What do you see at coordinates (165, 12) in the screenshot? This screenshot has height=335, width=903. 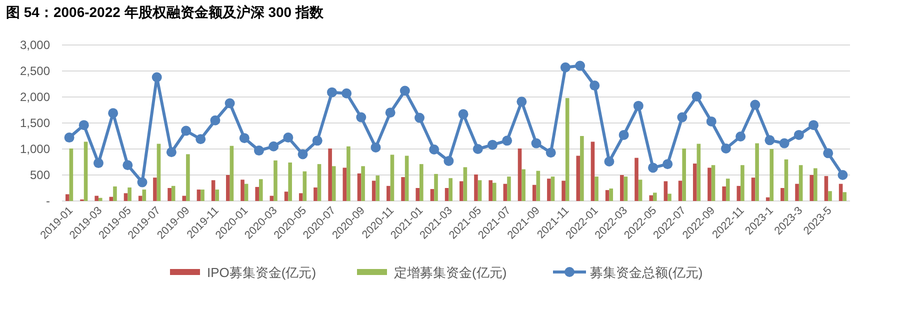 I see `chart-title: 图 54：2006-2022 年股权融资金额及沪深 300 指数` at bounding box center [165, 12].